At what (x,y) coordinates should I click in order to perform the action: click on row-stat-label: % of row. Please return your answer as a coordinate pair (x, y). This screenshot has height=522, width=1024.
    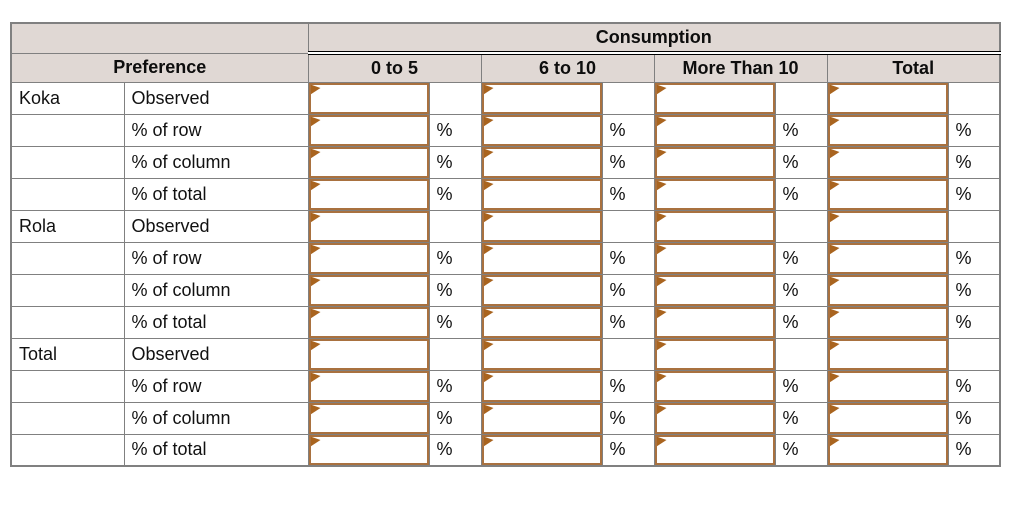
    Looking at the image, I should click on (216, 386).